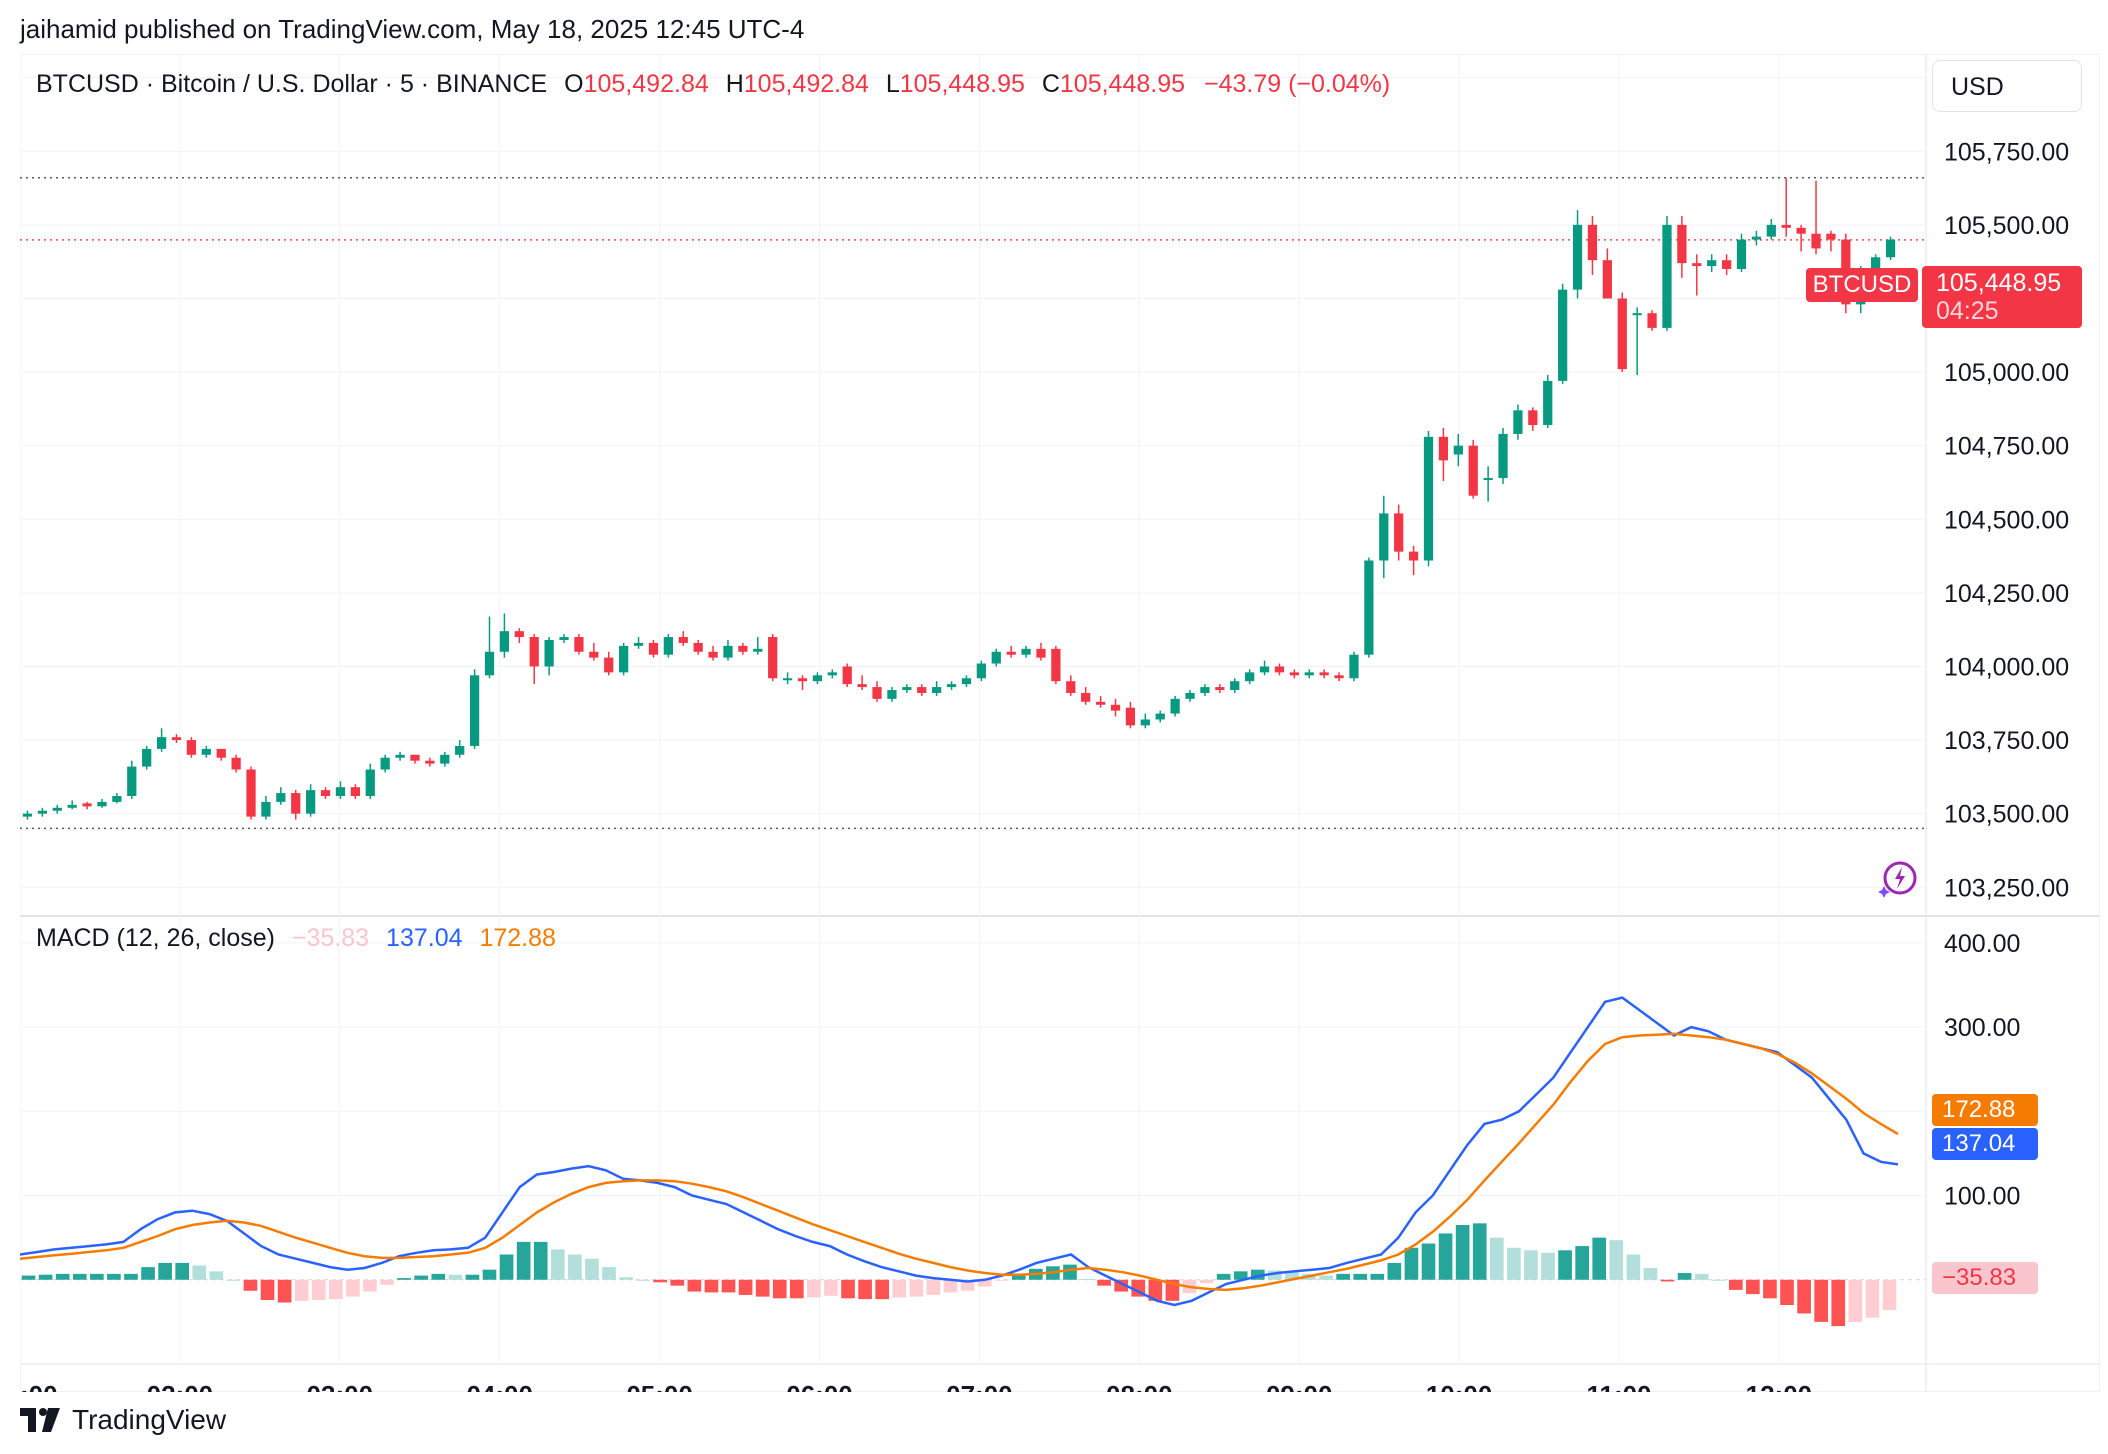 The height and width of the screenshot is (1454, 2108). Describe the element at coordinates (40, 1420) in the screenshot. I see `tradingview-logo-icon` at that location.